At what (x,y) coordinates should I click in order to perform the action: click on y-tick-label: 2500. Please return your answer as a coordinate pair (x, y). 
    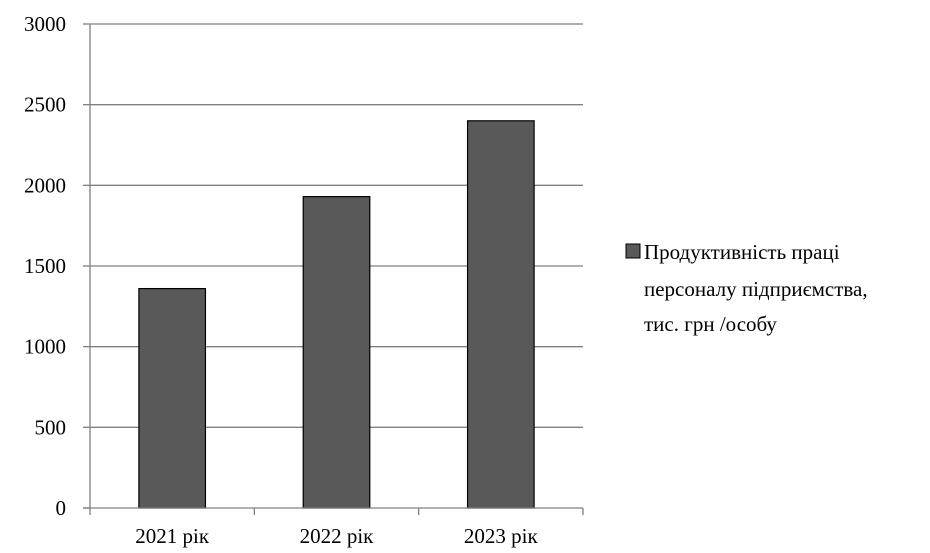
    Looking at the image, I should click on (45, 105).